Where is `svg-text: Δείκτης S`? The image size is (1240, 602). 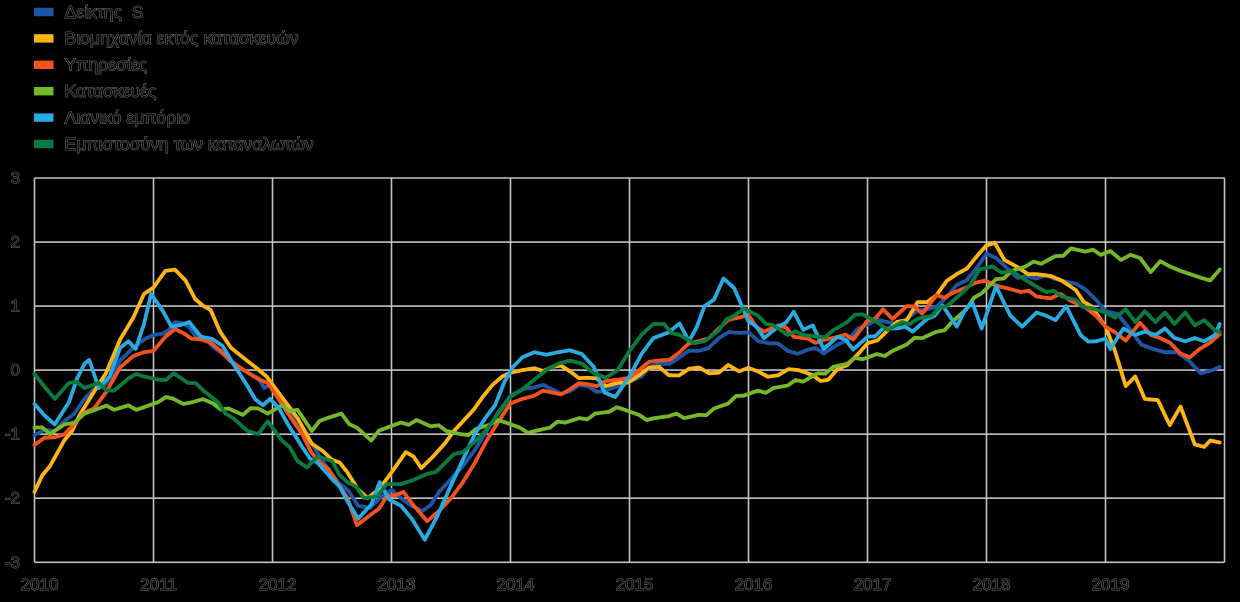
svg-text: Δείκτης S is located at coordinates (104, 12).